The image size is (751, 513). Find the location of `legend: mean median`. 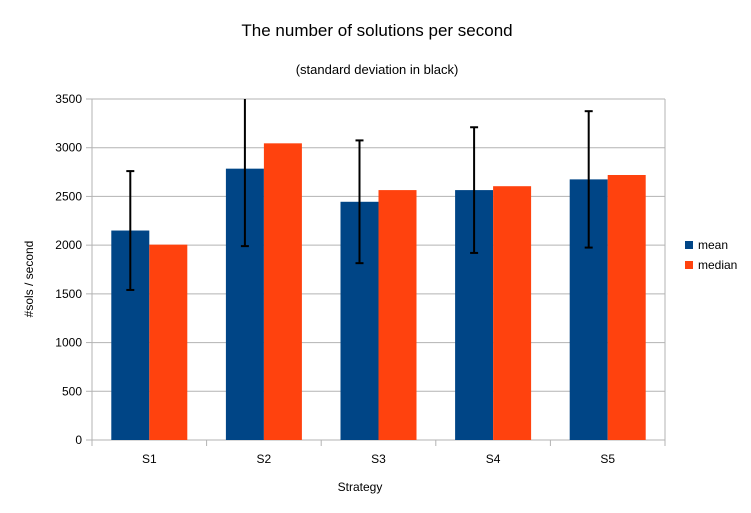

legend: mean median is located at coordinates (711, 255).